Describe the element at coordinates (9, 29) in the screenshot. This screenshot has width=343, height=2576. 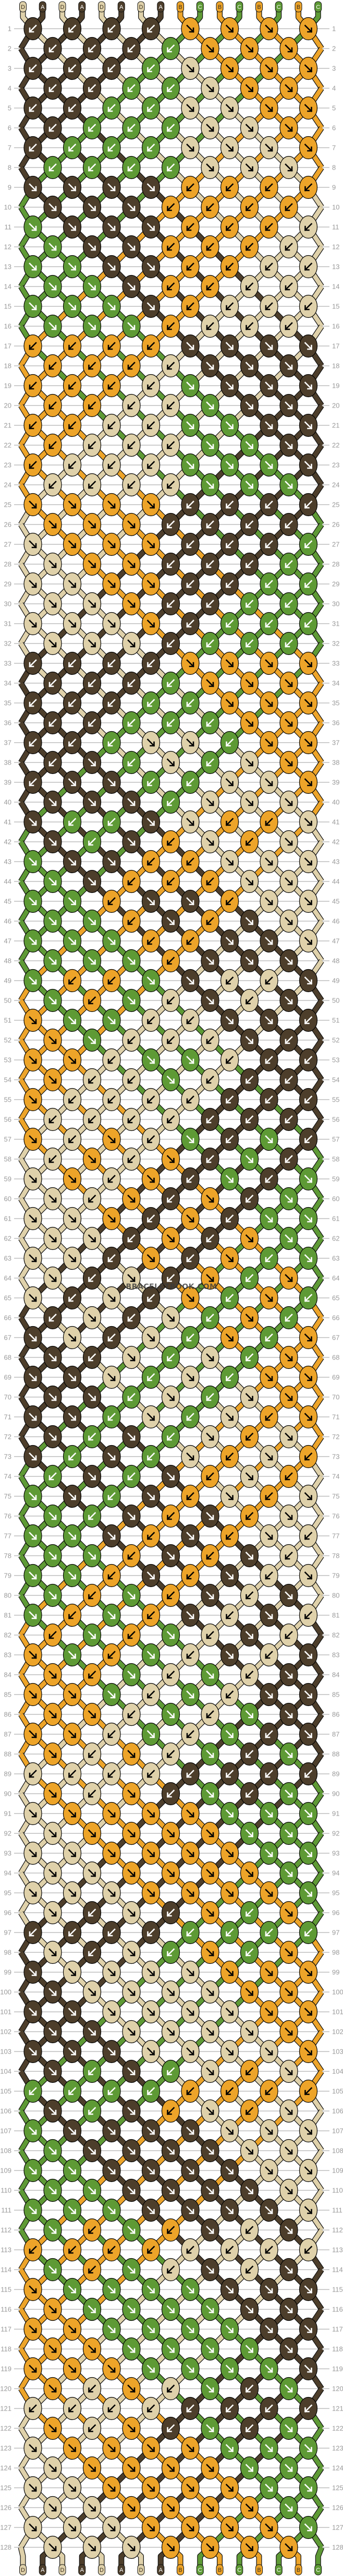
I see `row-number-left: 1` at that location.